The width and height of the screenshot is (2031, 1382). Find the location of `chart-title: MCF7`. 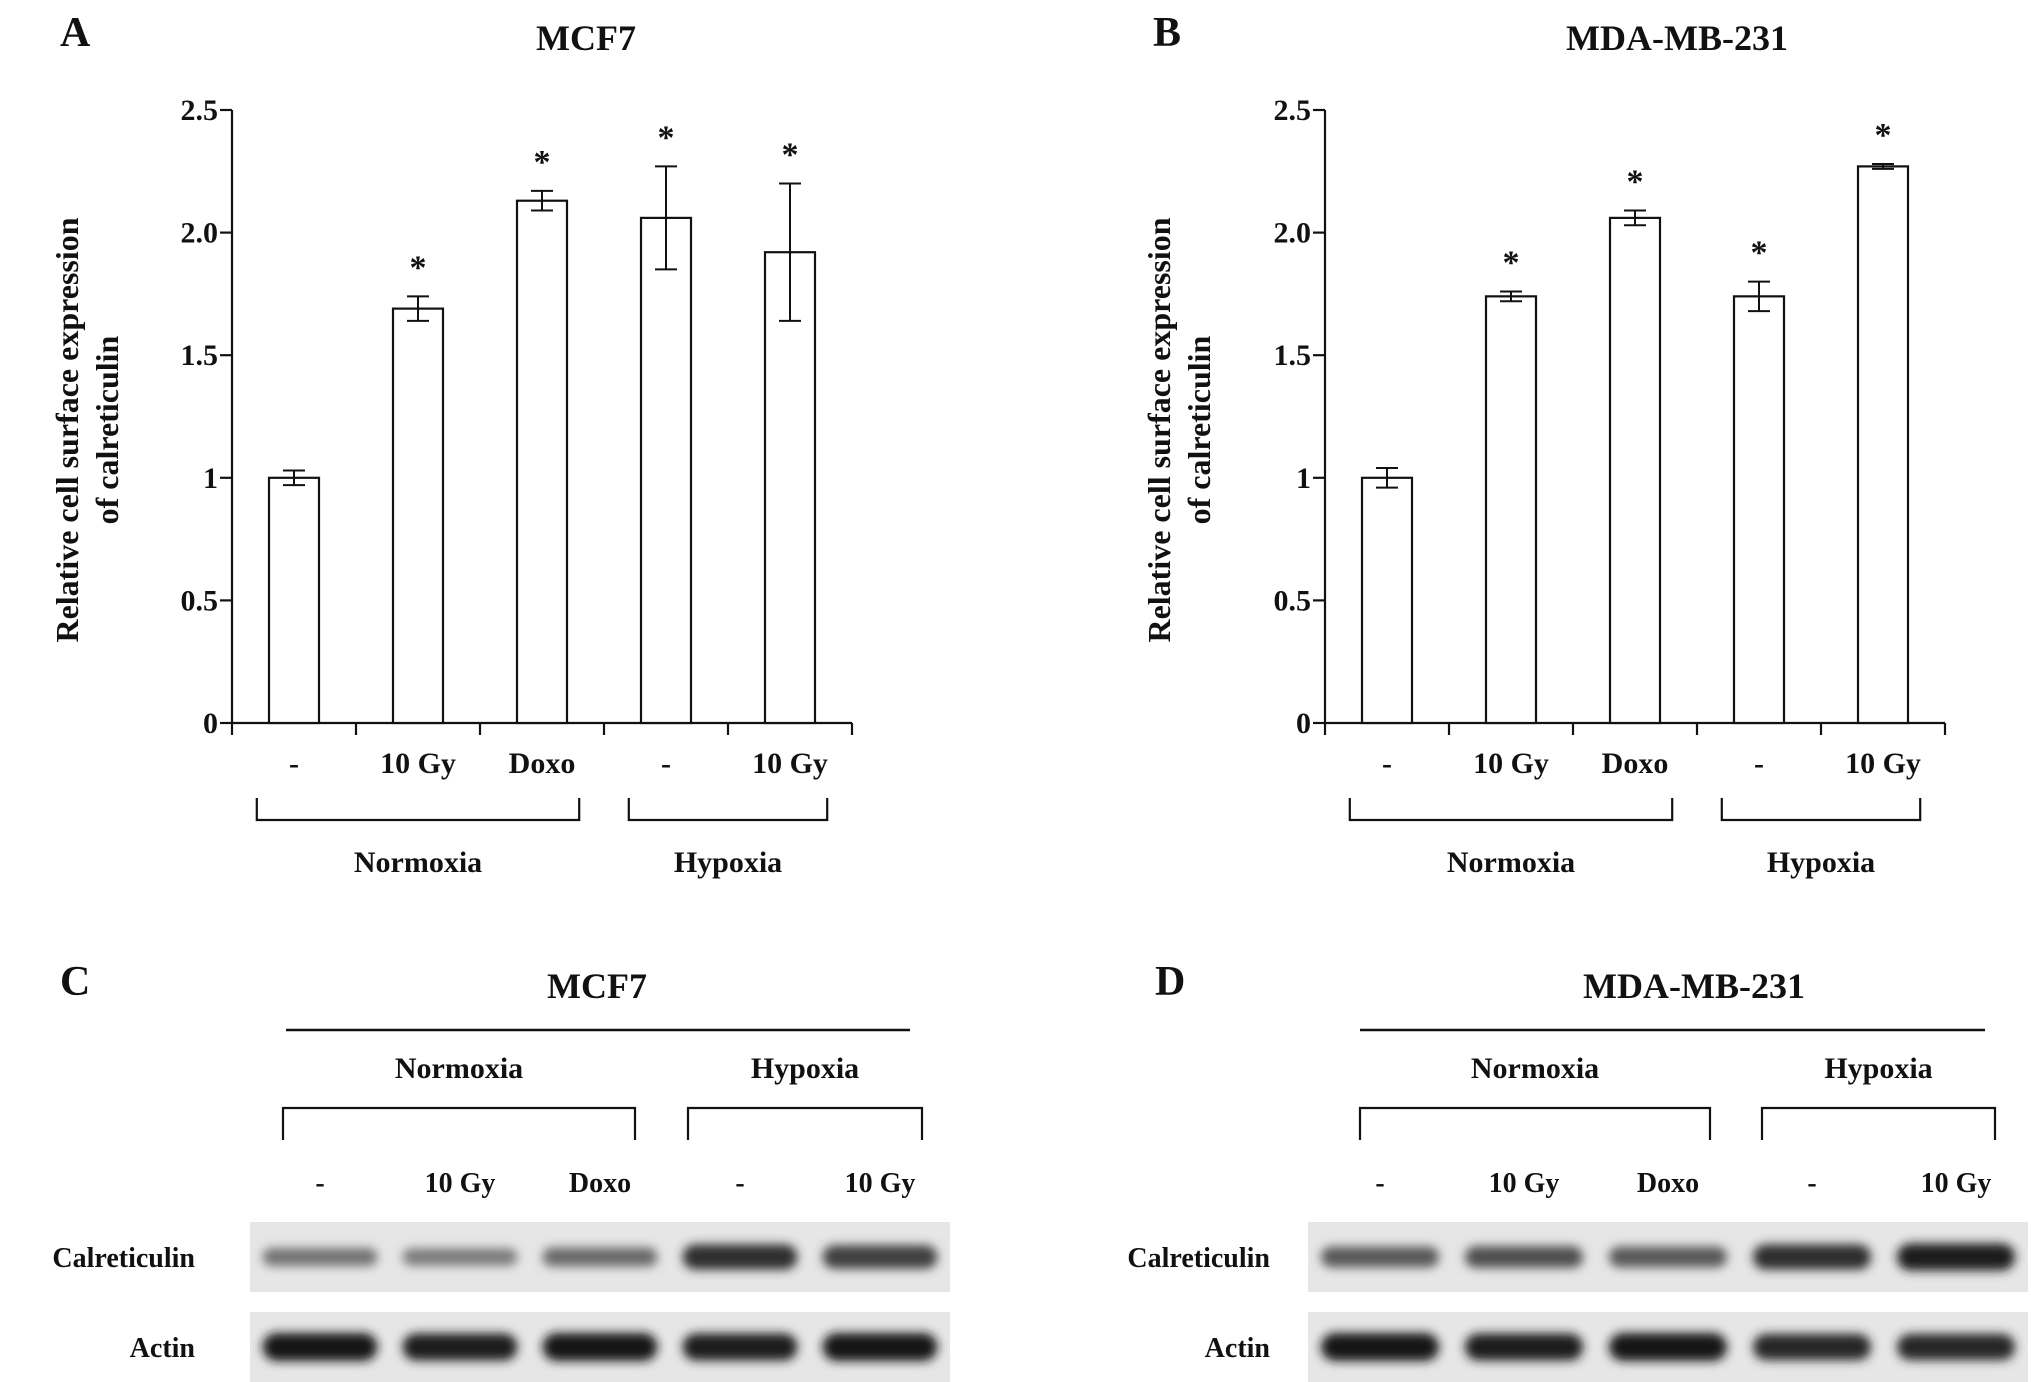

chart-title: MCF7 is located at coordinates (586, 38).